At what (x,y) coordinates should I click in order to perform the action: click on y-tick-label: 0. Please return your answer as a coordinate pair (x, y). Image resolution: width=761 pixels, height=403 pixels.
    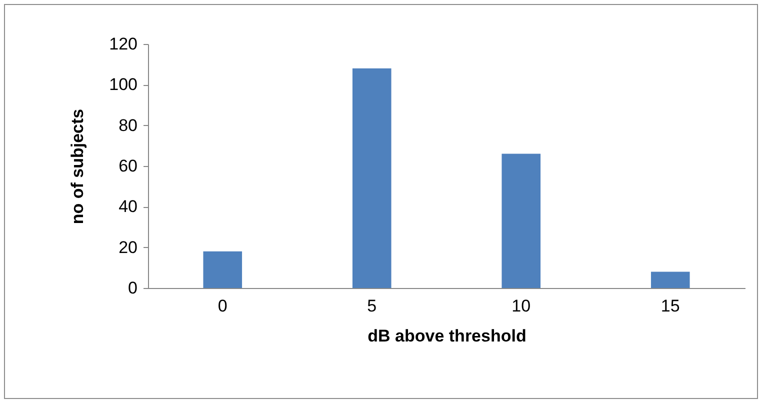
    Looking at the image, I should click on (133, 288).